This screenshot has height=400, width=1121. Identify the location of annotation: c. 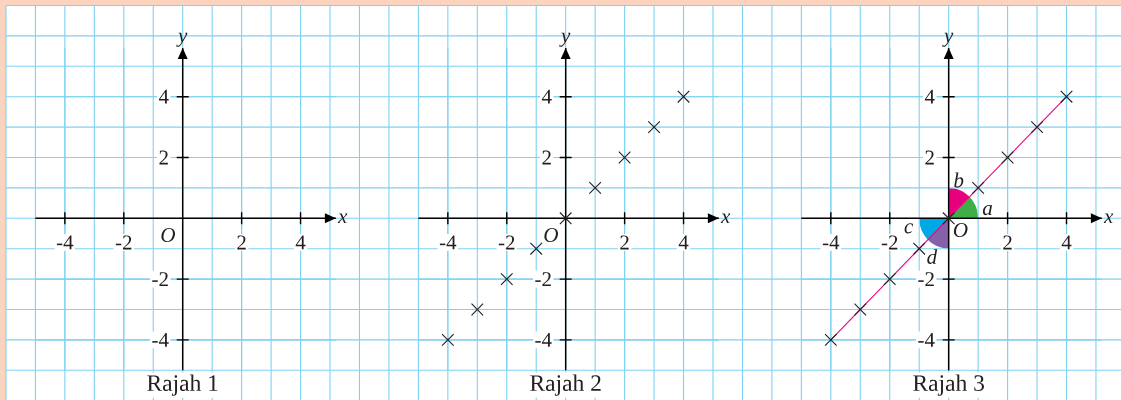
(909, 228).